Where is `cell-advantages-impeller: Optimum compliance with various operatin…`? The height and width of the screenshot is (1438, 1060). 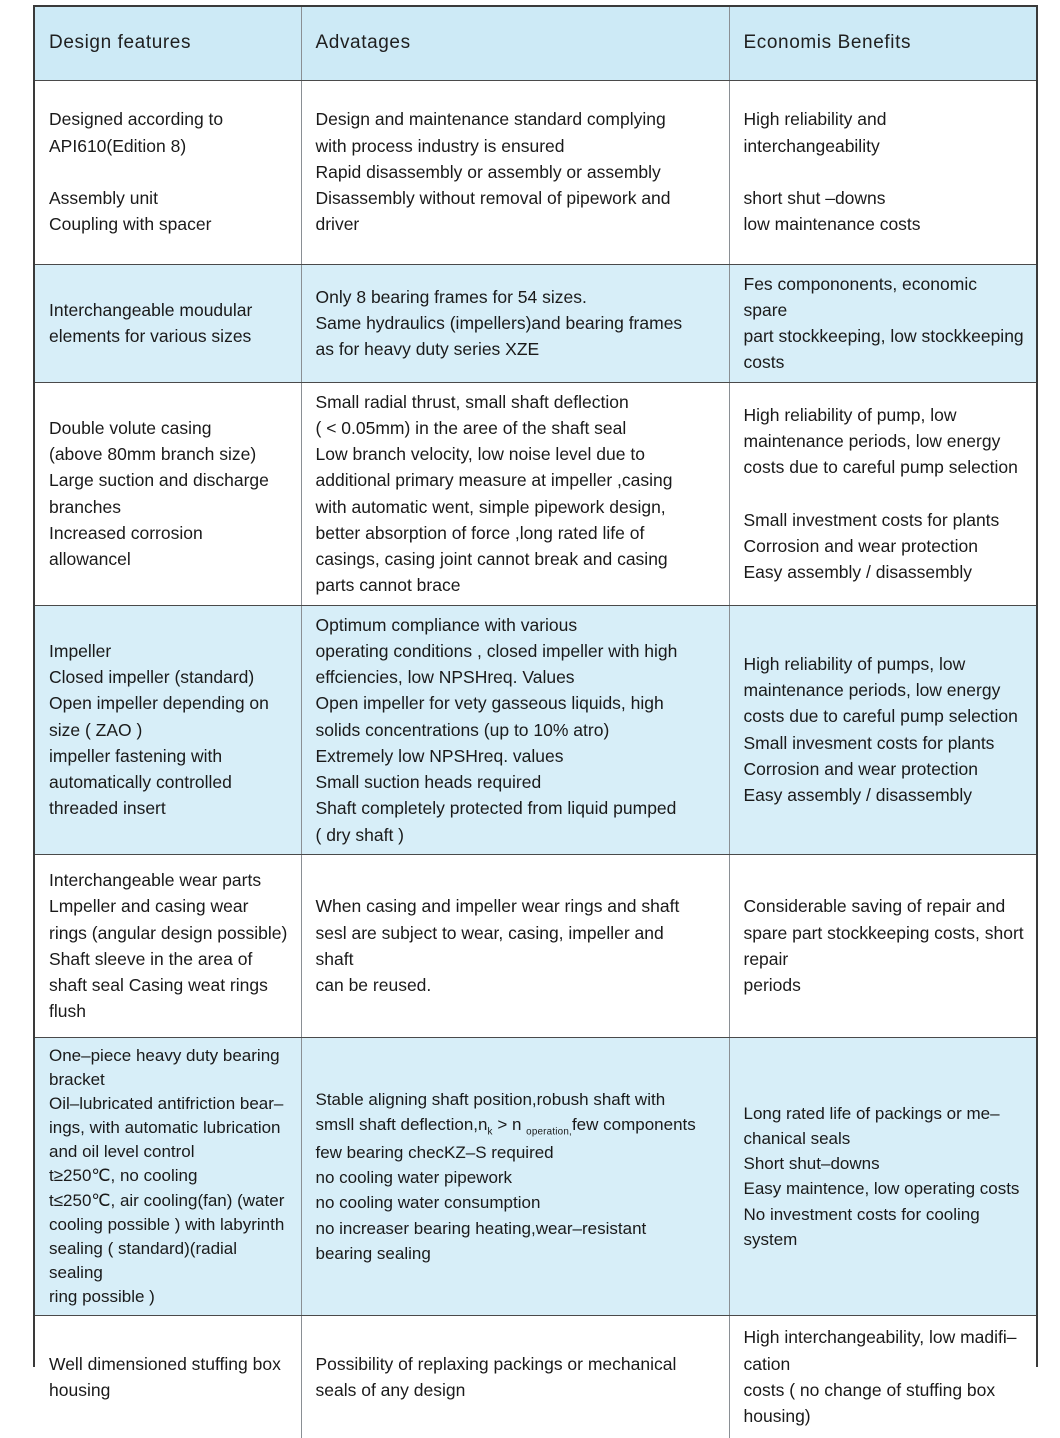 cell-advantages-impeller: Optimum compliance with various operatin… is located at coordinates (515, 730).